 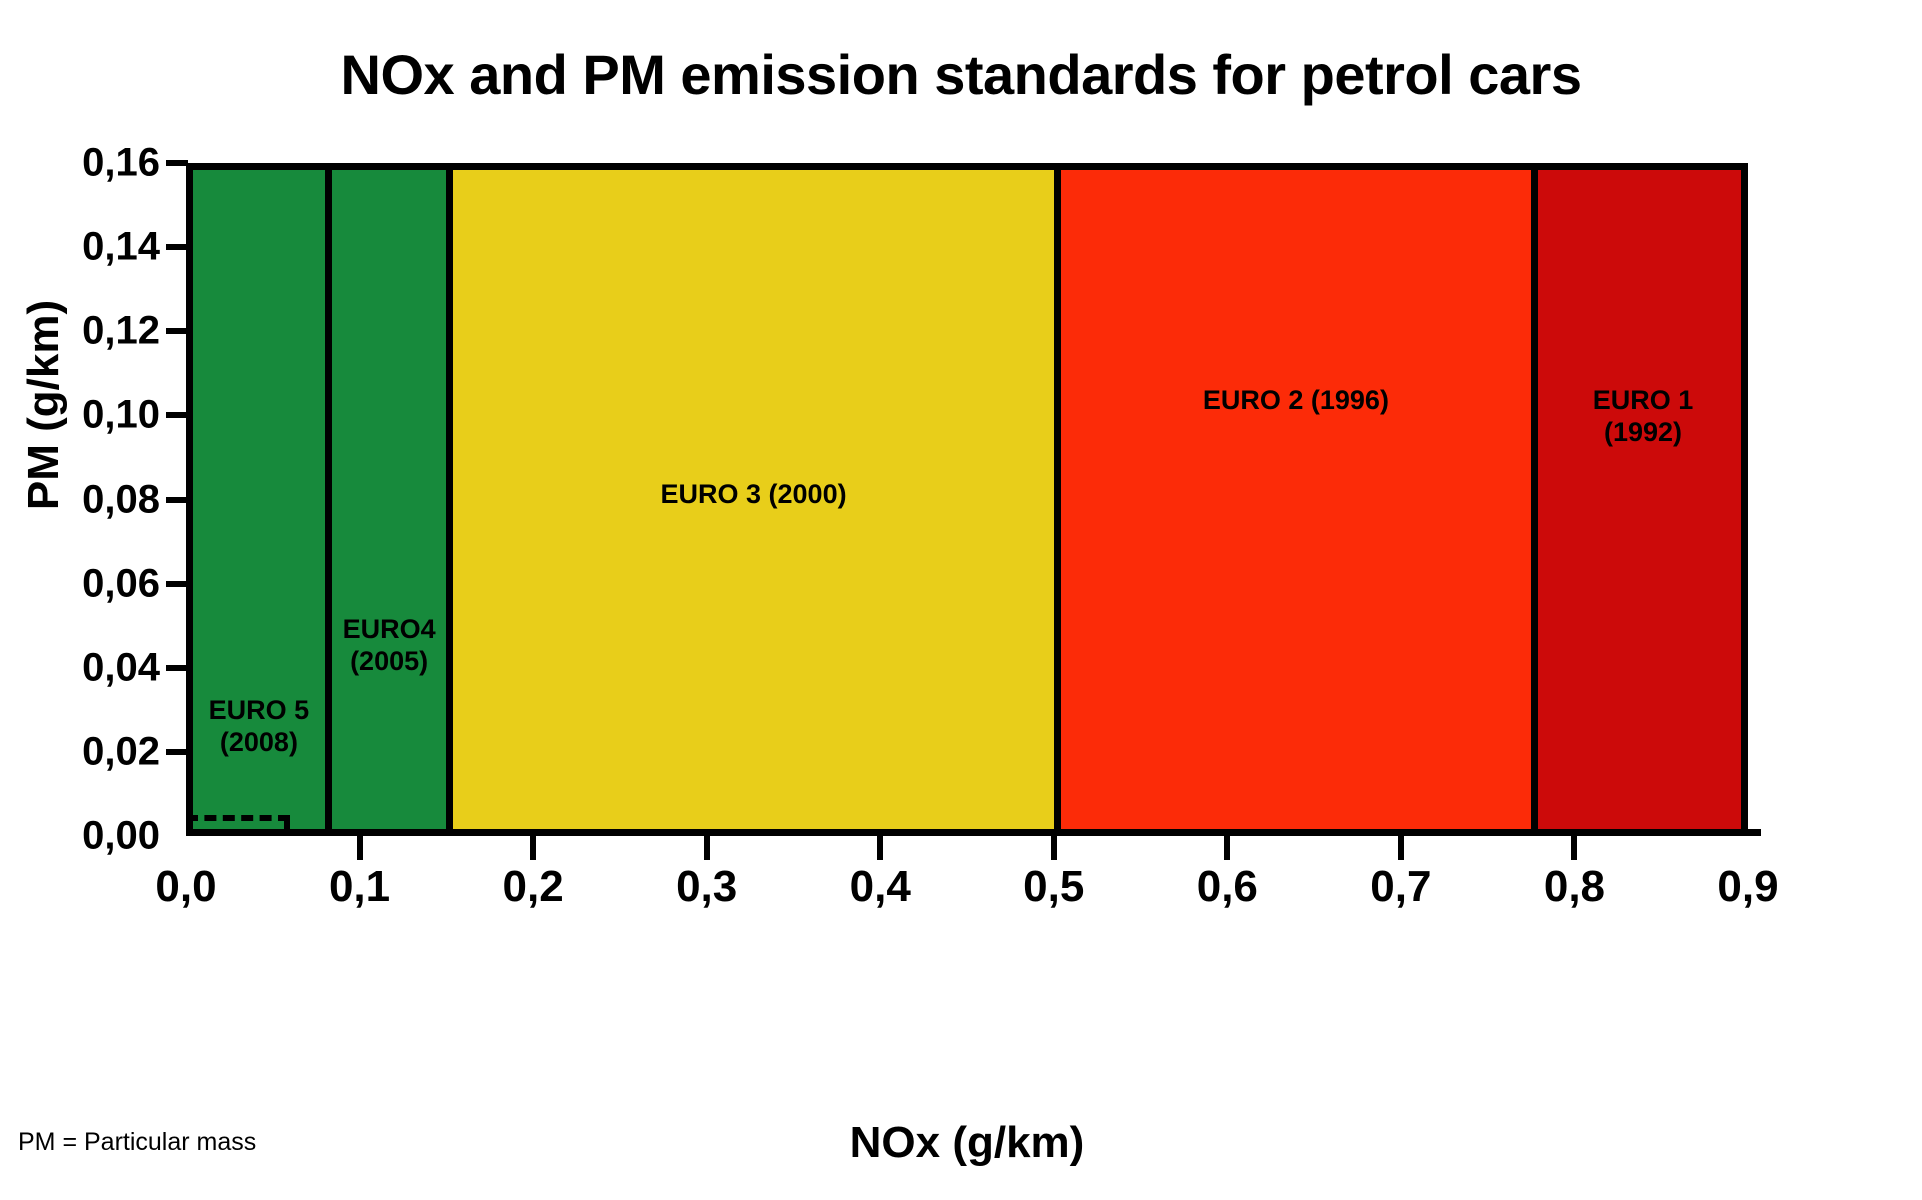 What do you see at coordinates (880, 886) in the screenshot?
I see `x-tick-label: 0,4` at bounding box center [880, 886].